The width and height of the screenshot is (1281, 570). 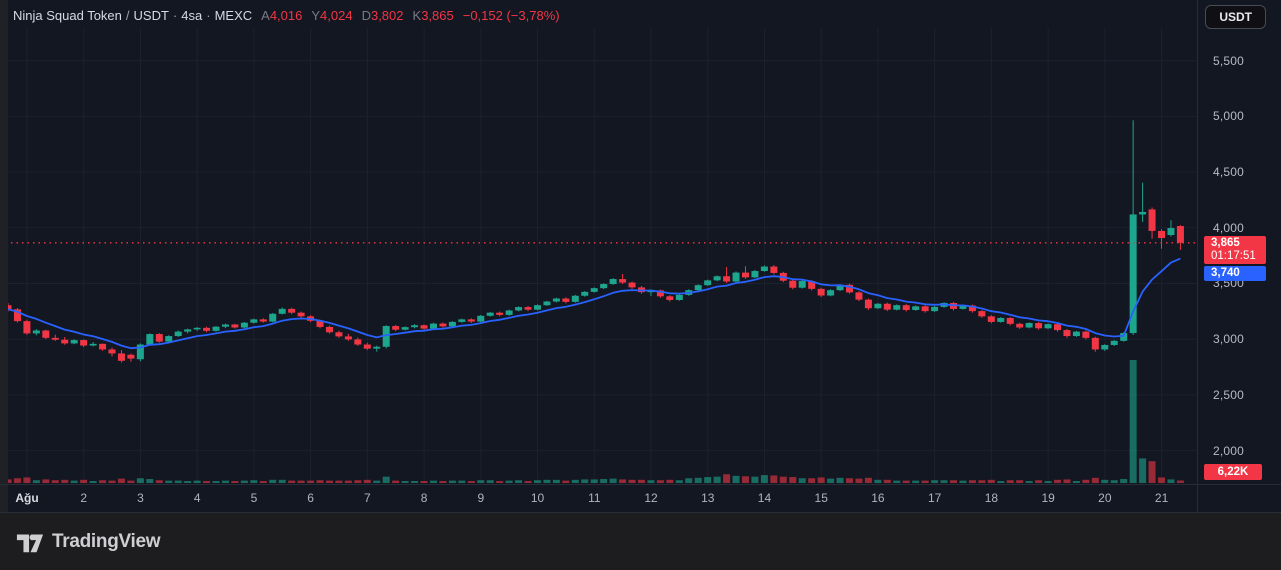 What do you see at coordinates (27, 498) in the screenshot?
I see `time-tick-month-label: Ağu` at bounding box center [27, 498].